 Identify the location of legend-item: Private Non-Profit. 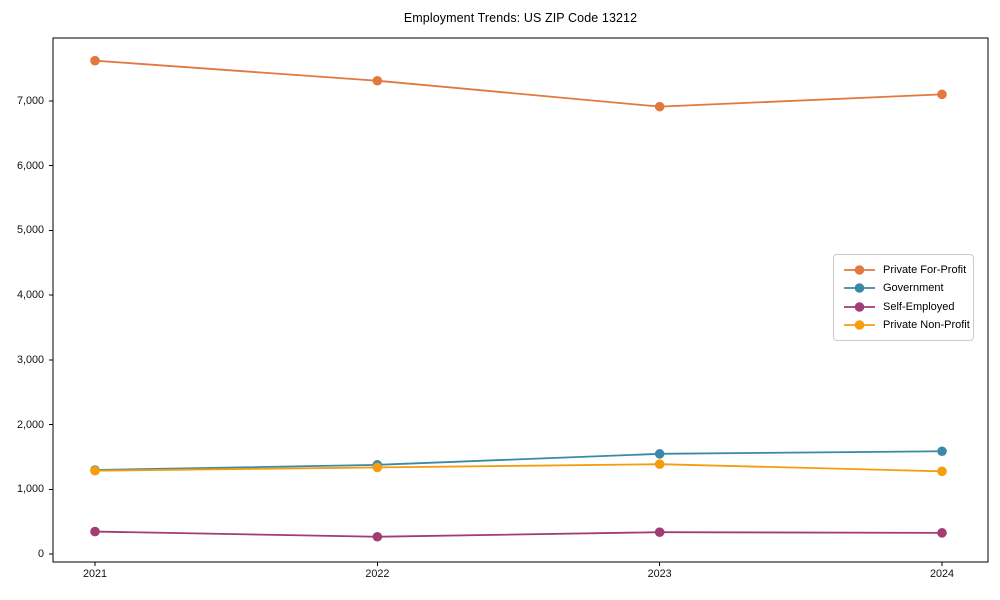
(906, 325).